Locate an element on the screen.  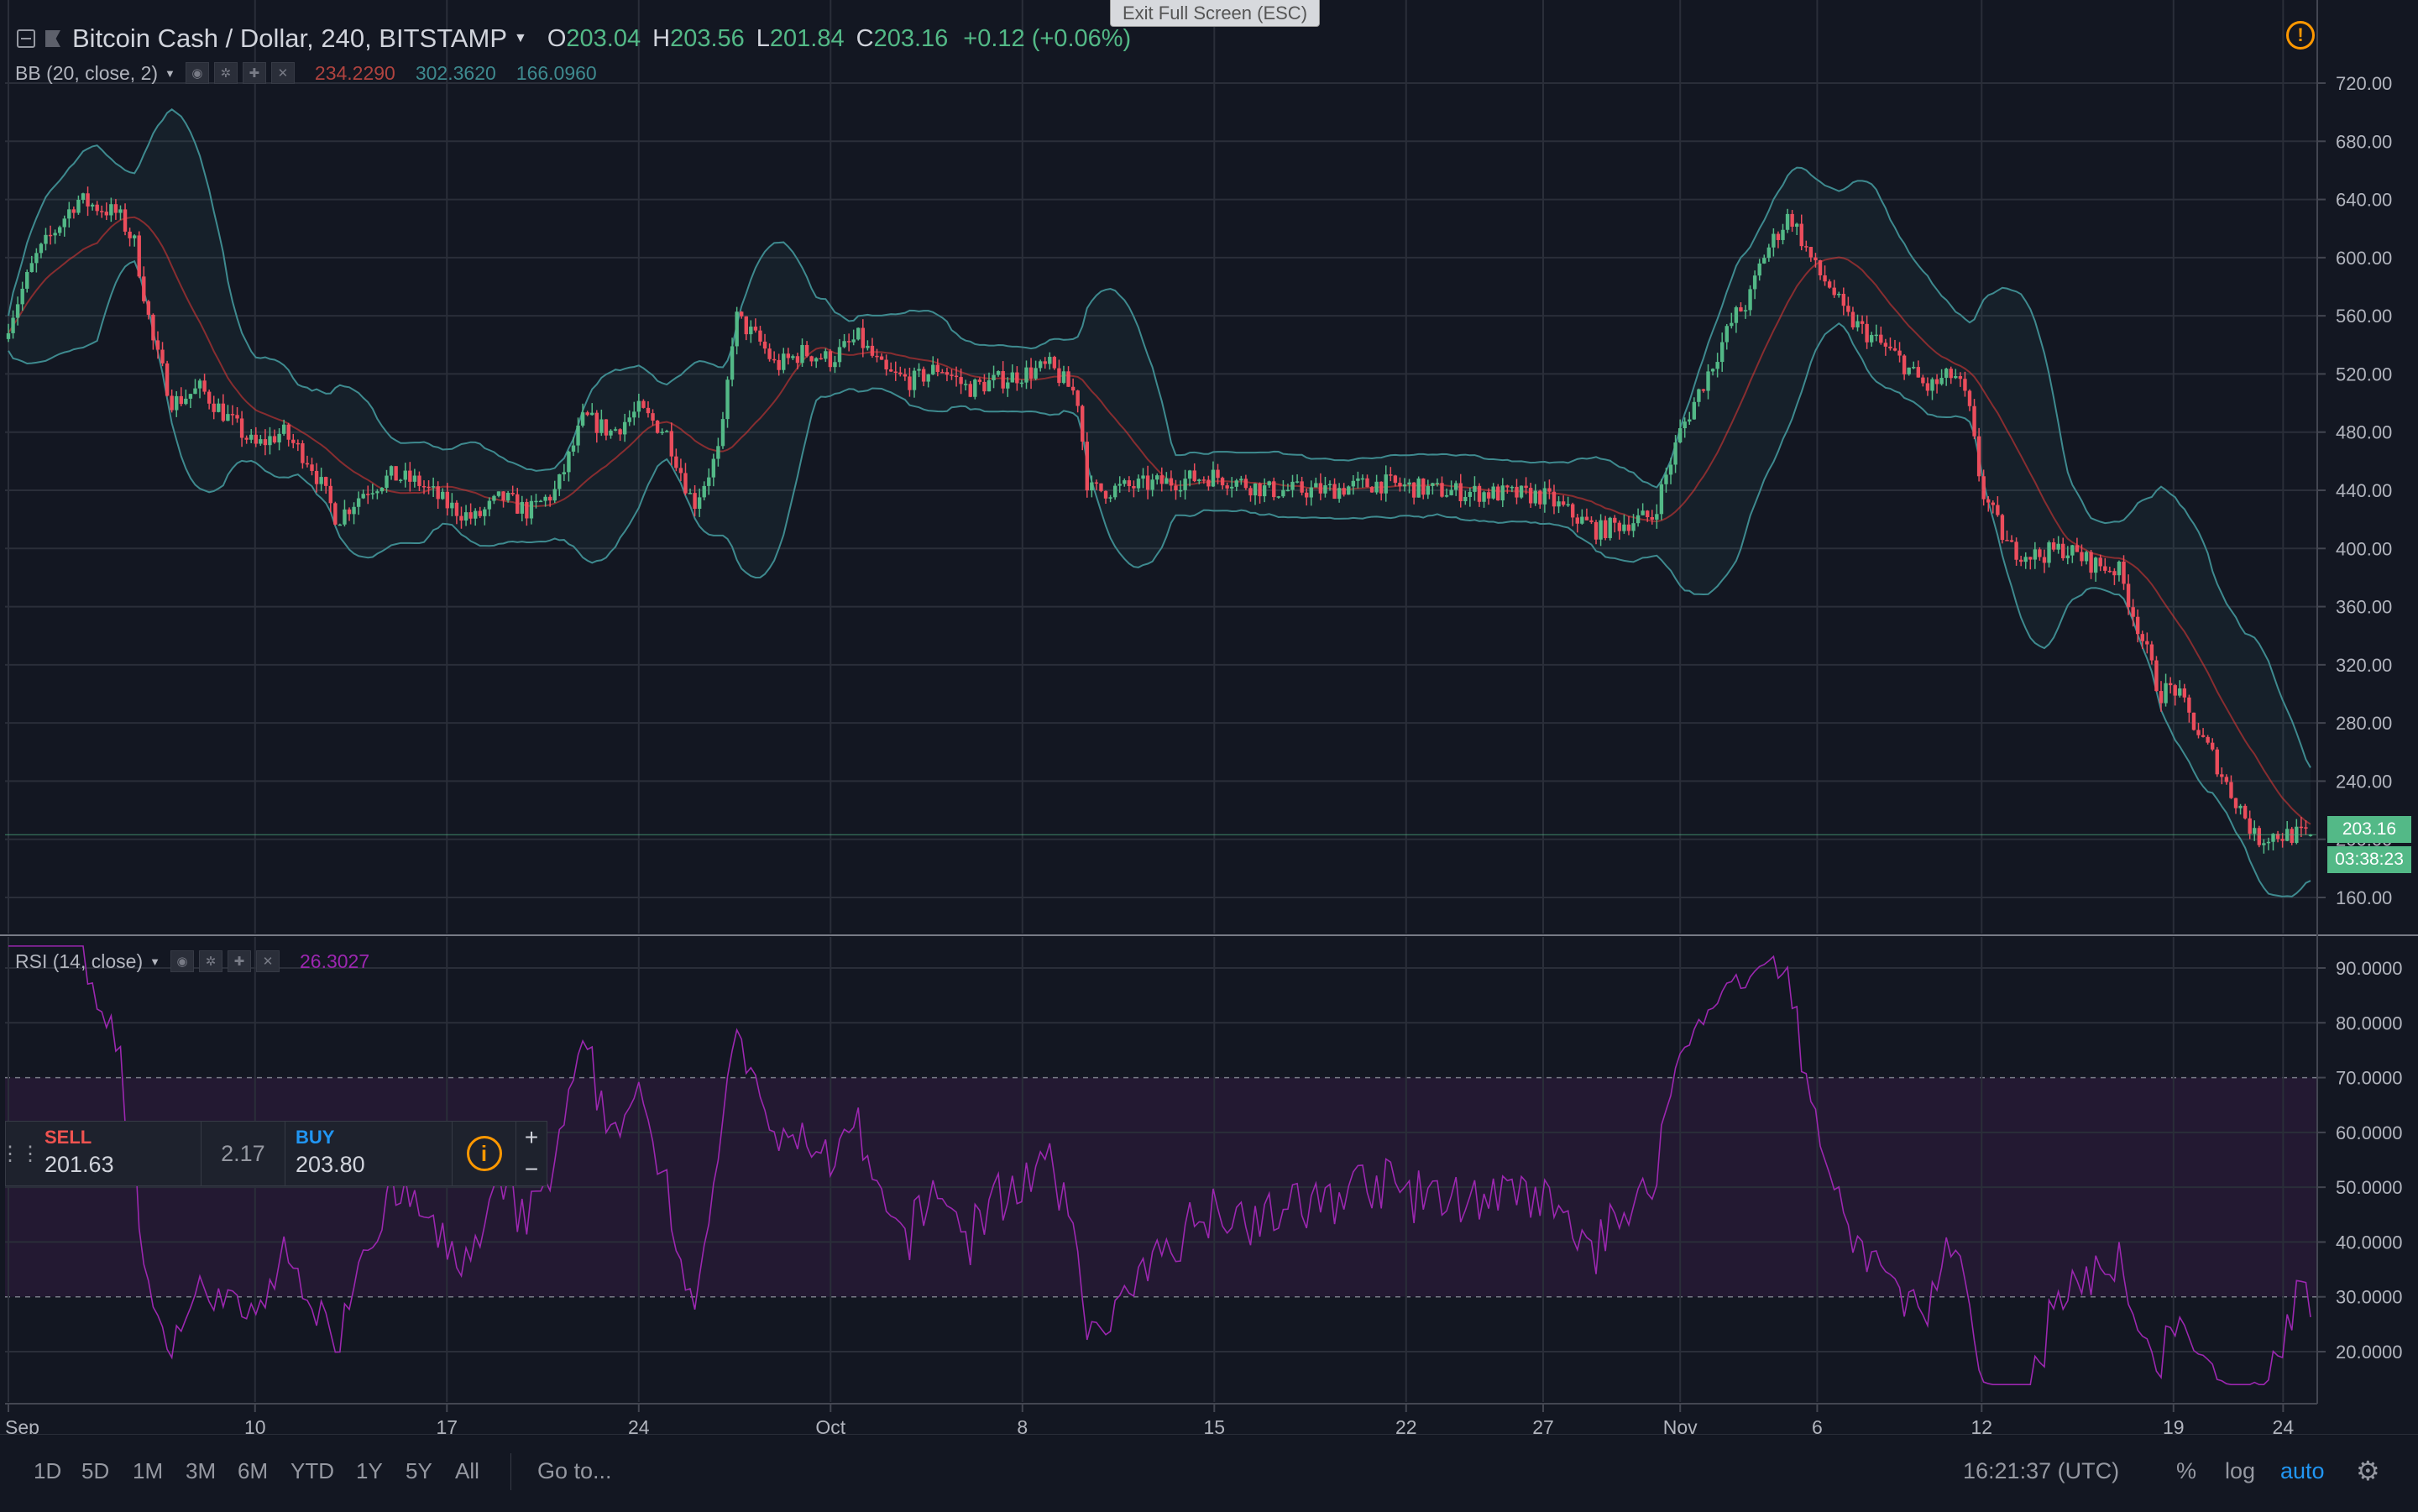
log-toggle: log is located at coordinates (2240, 1470).